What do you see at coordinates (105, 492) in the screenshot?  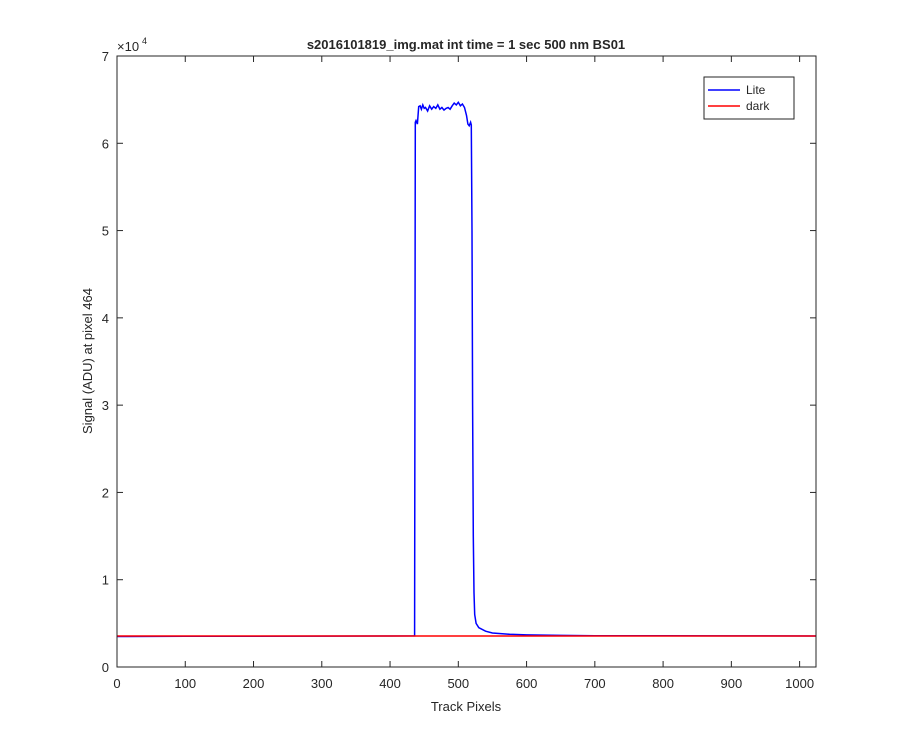 I see `y-tick-label: 2` at bounding box center [105, 492].